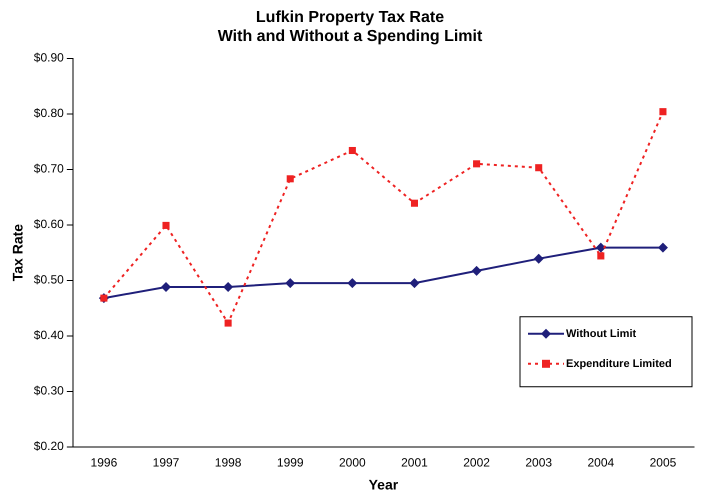 The height and width of the screenshot is (500, 704). Describe the element at coordinates (619, 364) in the screenshot. I see `legend-label: Expenditure Limited` at that location.